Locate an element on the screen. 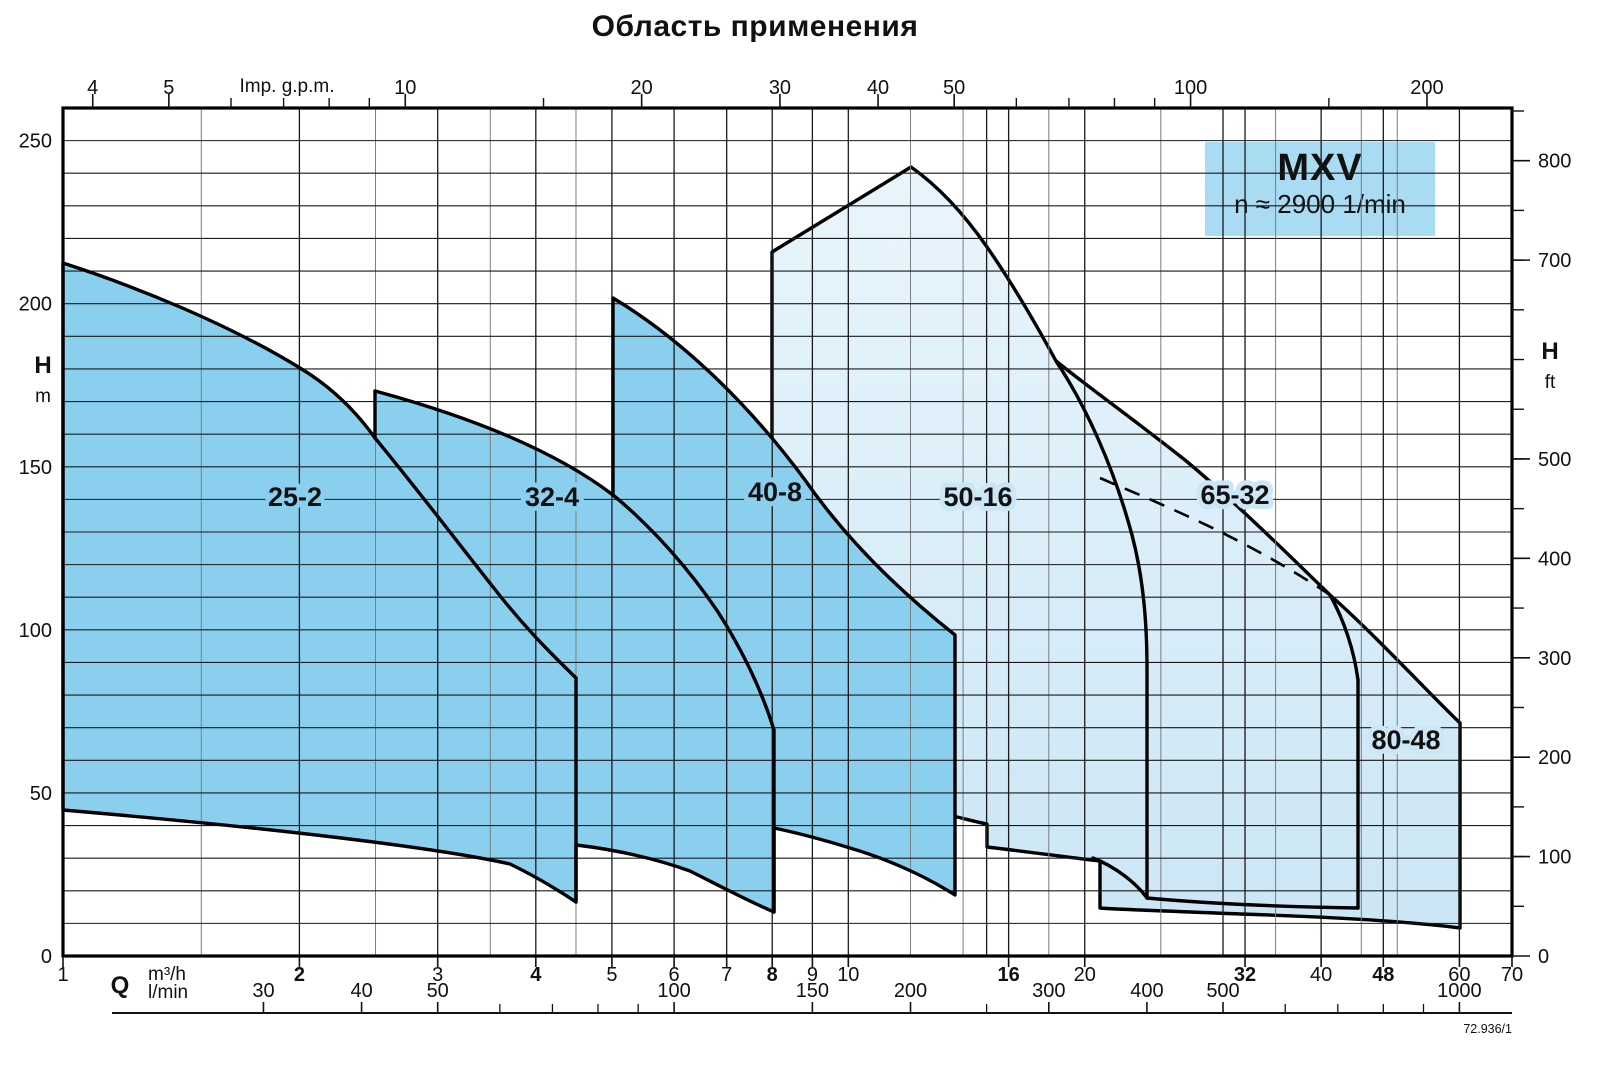  right-axis-letter: H is located at coordinates (1550, 351).